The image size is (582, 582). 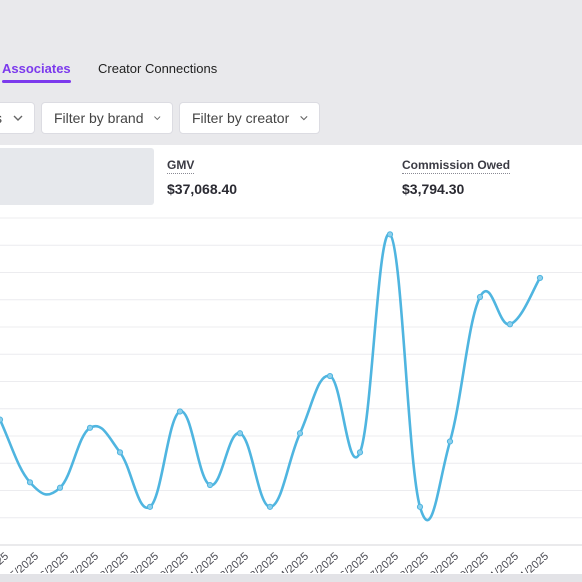 I want to click on filter-dropdown-partial: s, so click(x=17, y=118).